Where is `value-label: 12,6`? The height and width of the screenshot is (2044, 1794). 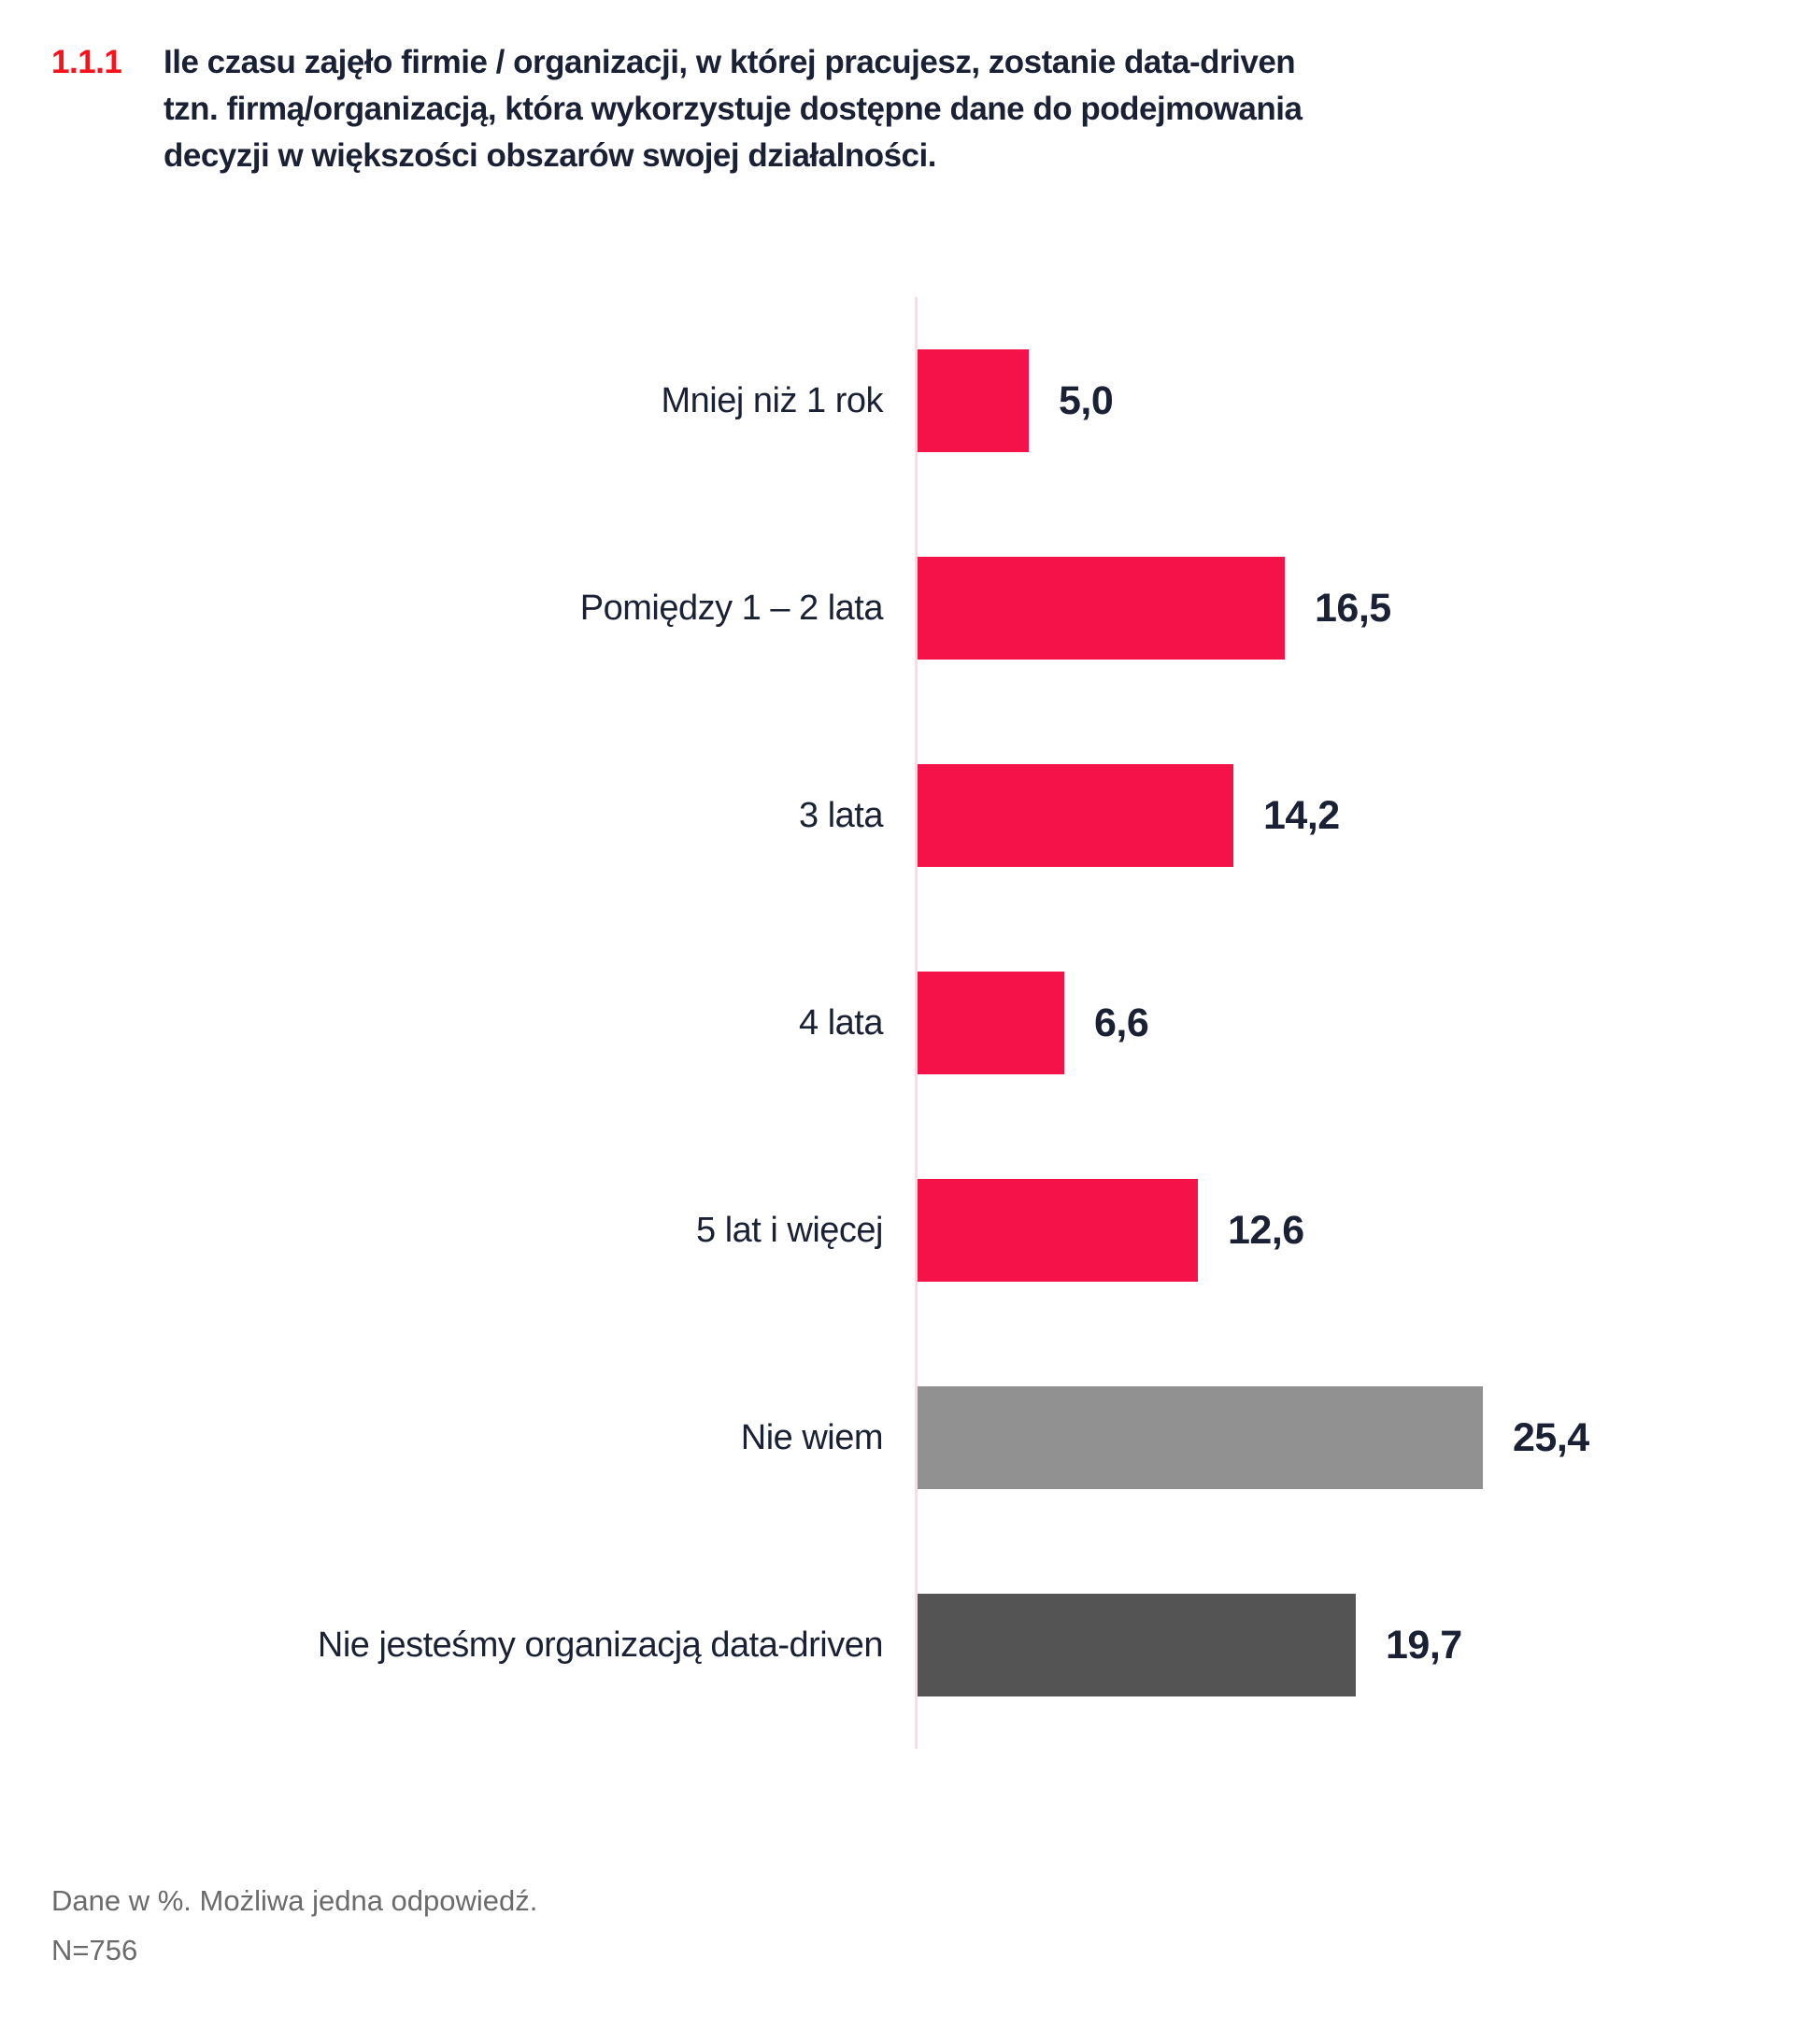 value-label: 12,6 is located at coordinates (1266, 1230).